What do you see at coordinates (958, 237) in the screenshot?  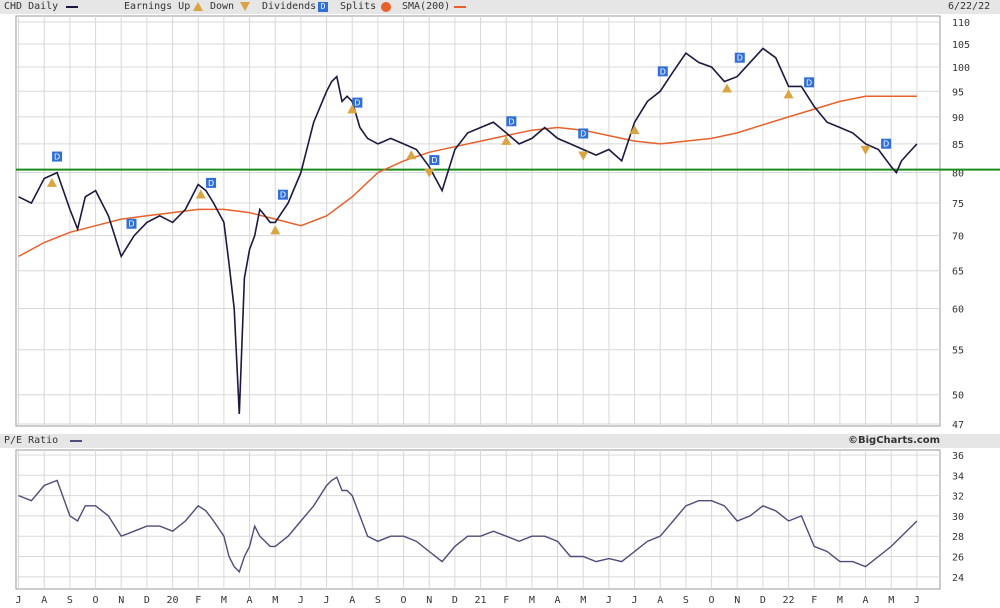 I see `price-y-tick-label: 70` at bounding box center [958, 237].